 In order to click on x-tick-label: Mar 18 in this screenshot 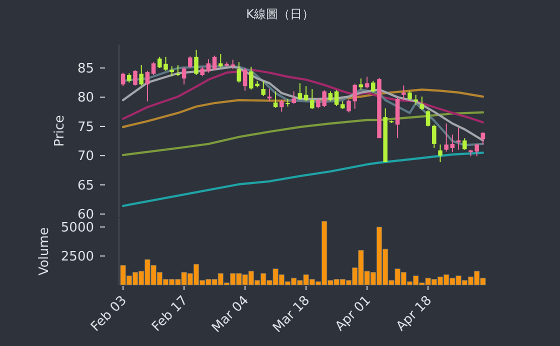, I will do `click(291, 314)`.